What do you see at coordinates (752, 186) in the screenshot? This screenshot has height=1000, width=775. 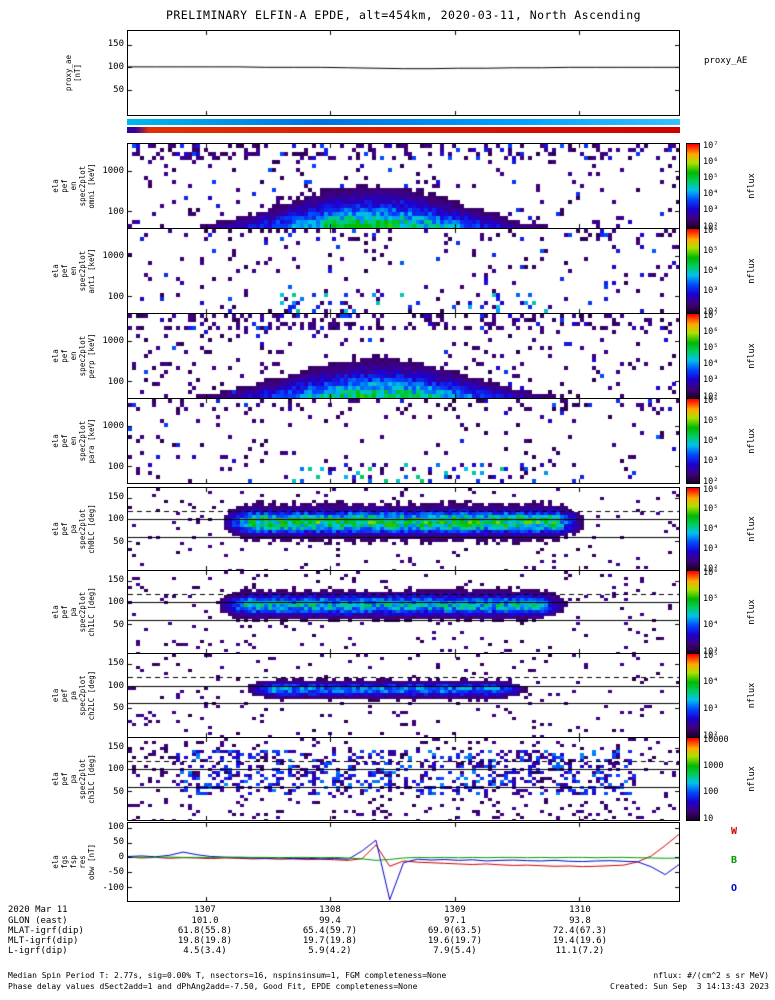 I see `colorbar-axis-label-en_omni: nflux` at bounding box center [752, 186].